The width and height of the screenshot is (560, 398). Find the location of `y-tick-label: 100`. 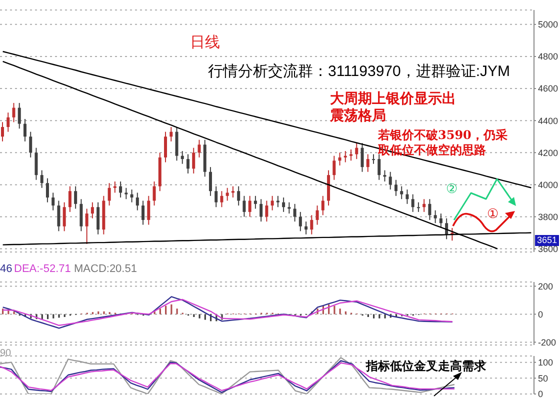

y-tick-label: 100 is located at coordinates (546, 363).